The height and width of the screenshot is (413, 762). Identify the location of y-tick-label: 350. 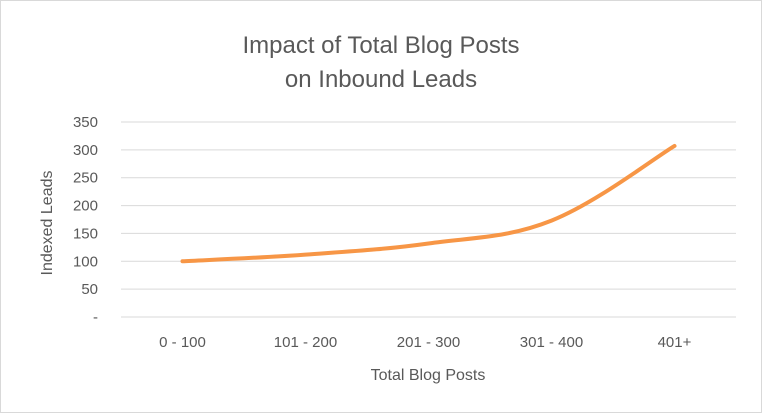
(85, 122).